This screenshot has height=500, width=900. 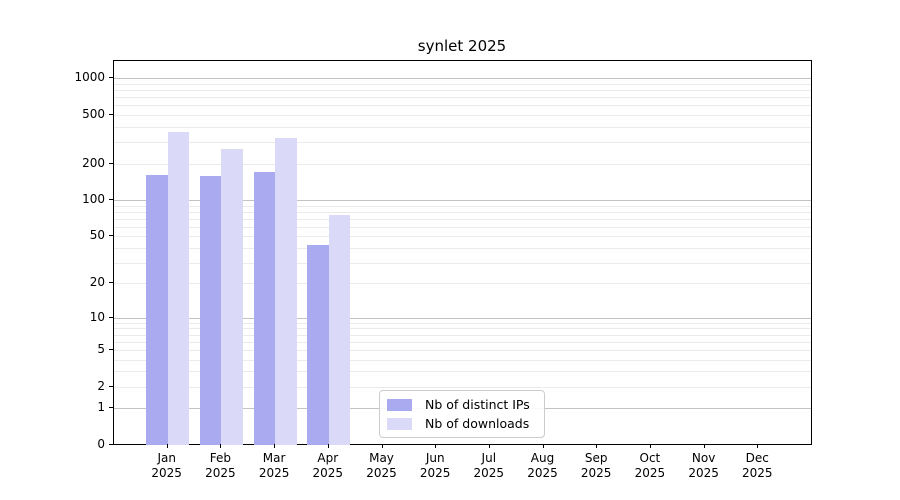 I want to click on legend-item-downloads: Nb of downloads, so click(x=461, y=423).